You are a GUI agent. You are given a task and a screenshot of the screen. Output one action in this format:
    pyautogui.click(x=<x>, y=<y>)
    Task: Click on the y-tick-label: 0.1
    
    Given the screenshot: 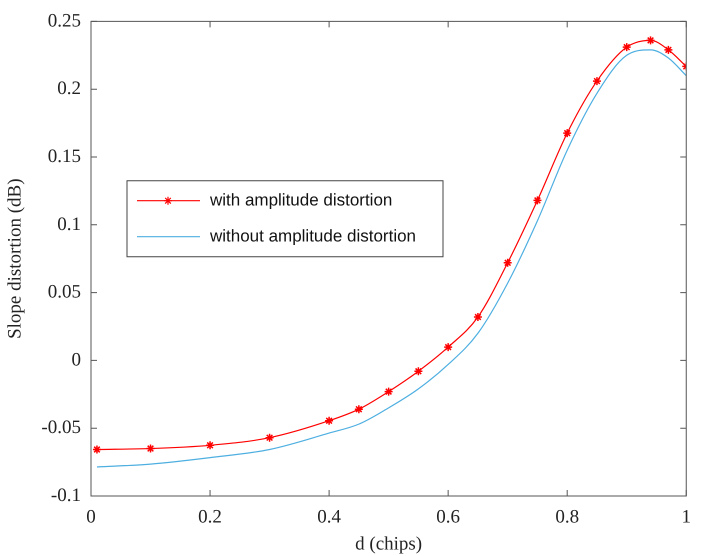 What is the action you would take?
    pyautogui.click(x=69, y=224)
    